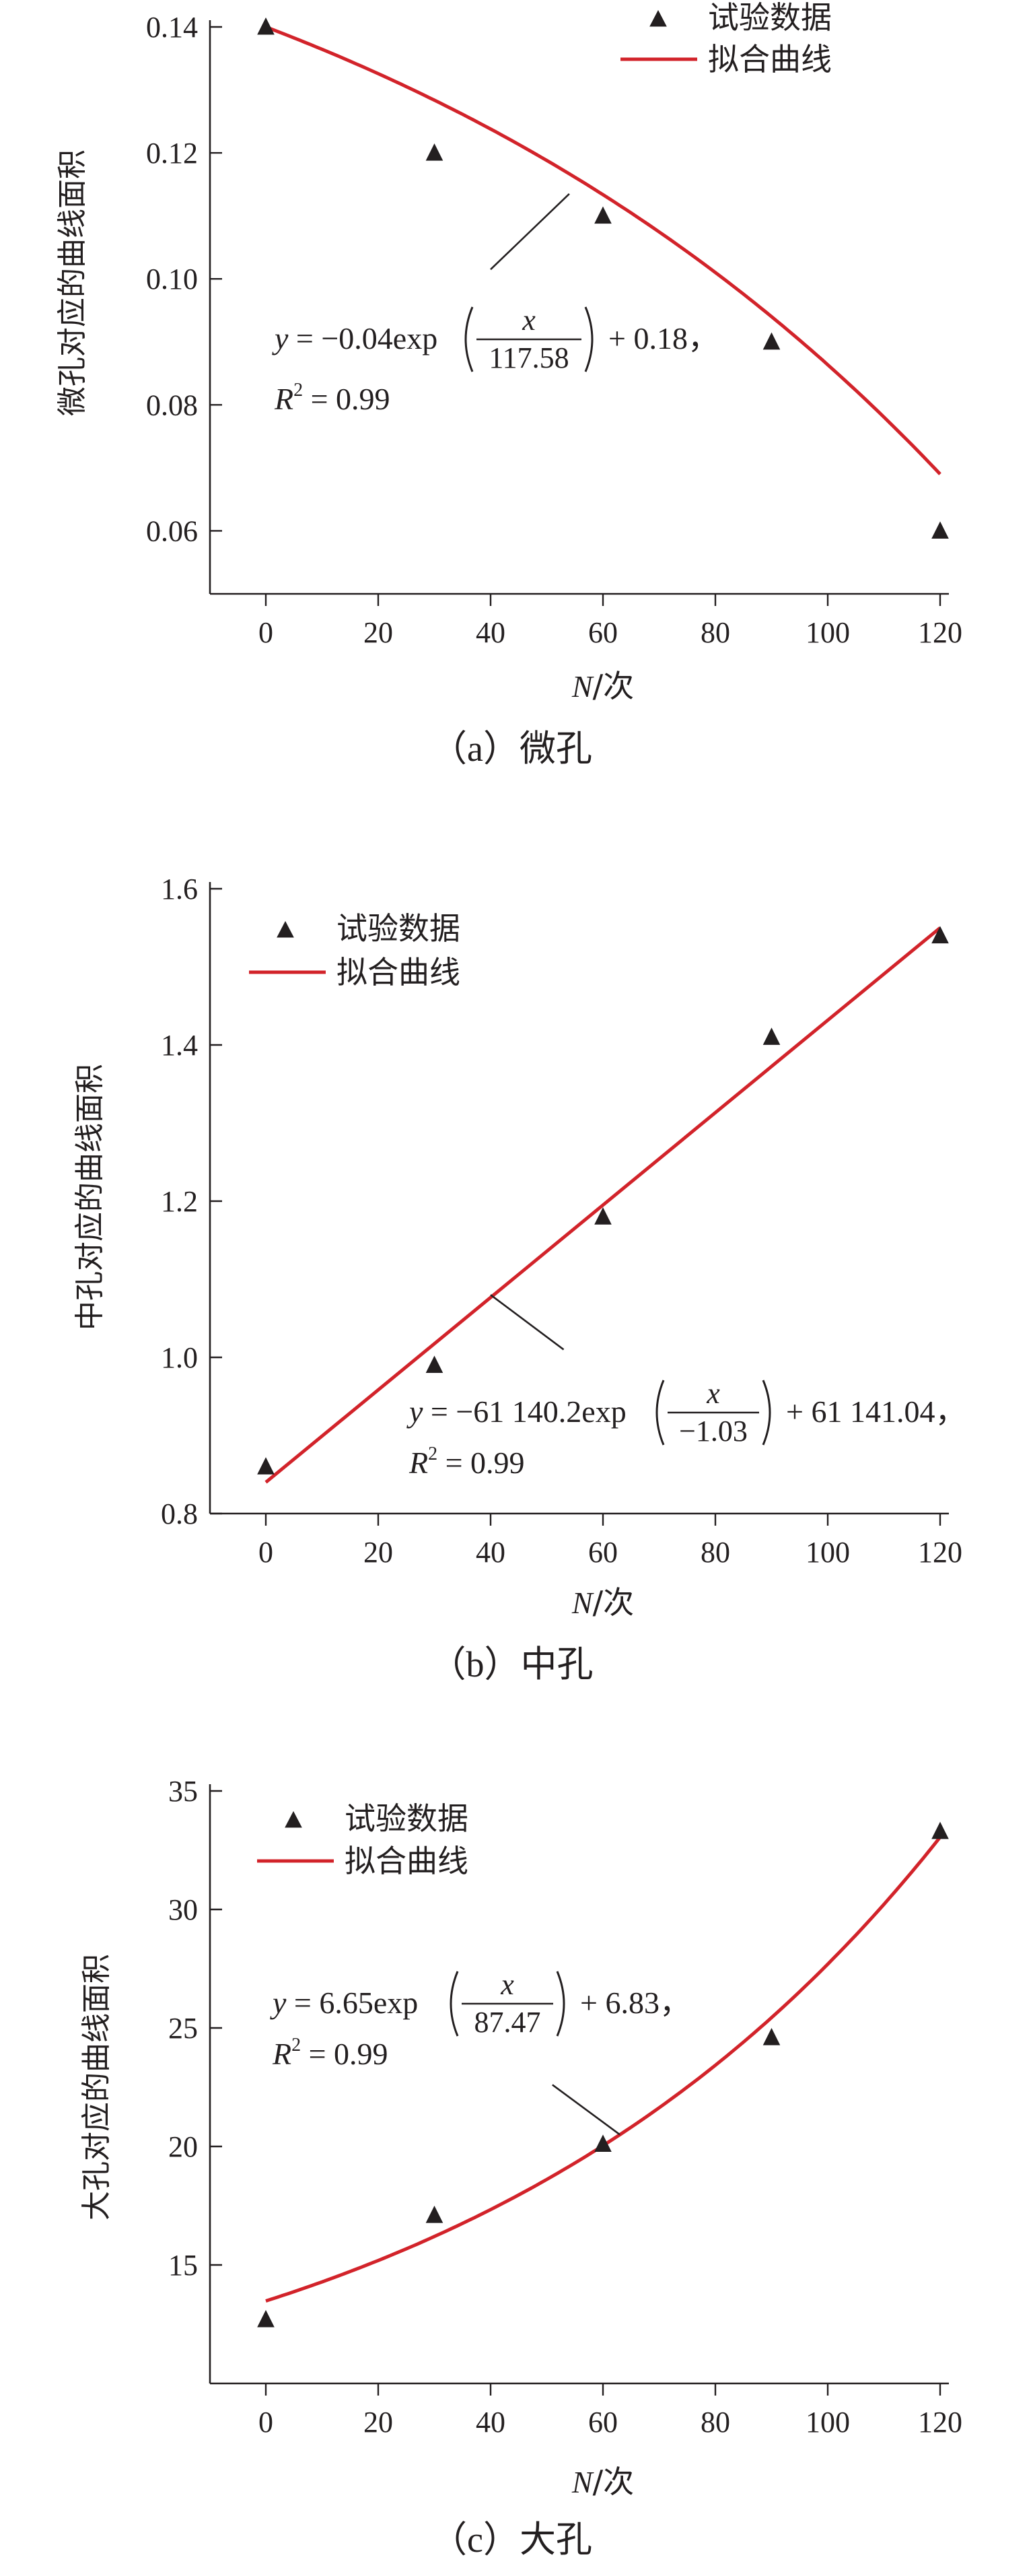  I want to click on y-tick-label: 1.0, so click(179, 1357).